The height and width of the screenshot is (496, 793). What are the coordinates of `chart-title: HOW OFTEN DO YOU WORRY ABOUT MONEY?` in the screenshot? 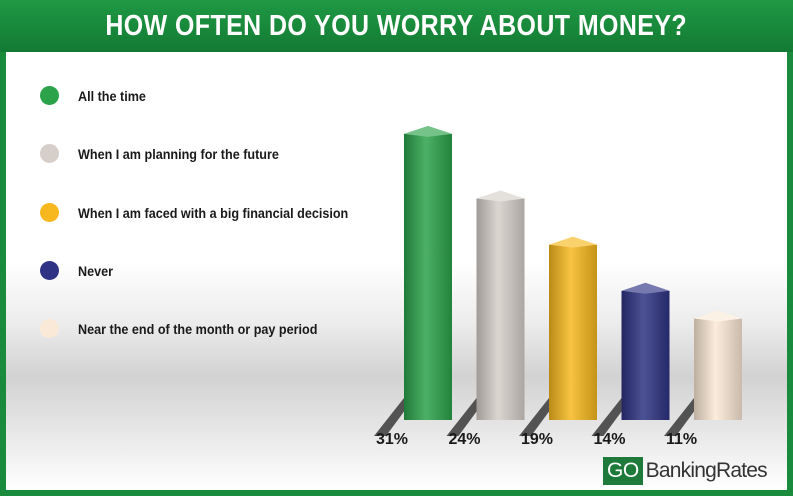 It's located at (396, 25).